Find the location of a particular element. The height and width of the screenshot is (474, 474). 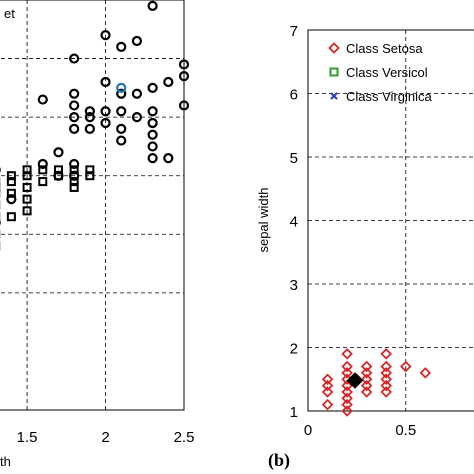

legend-label: Class Setosa is located at coordinates (384, 48).